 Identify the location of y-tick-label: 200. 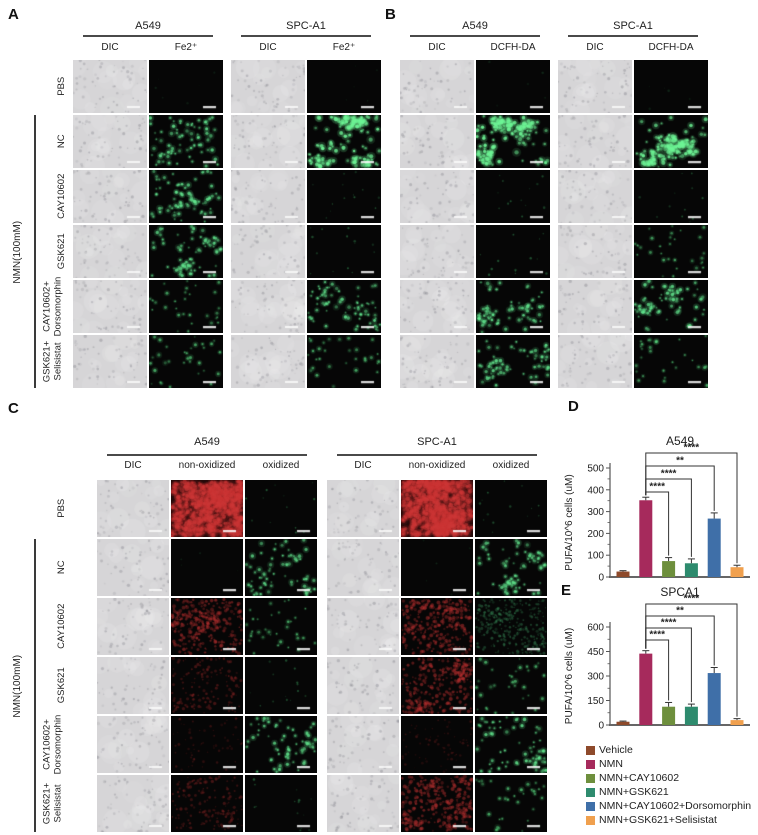
(595, 534).